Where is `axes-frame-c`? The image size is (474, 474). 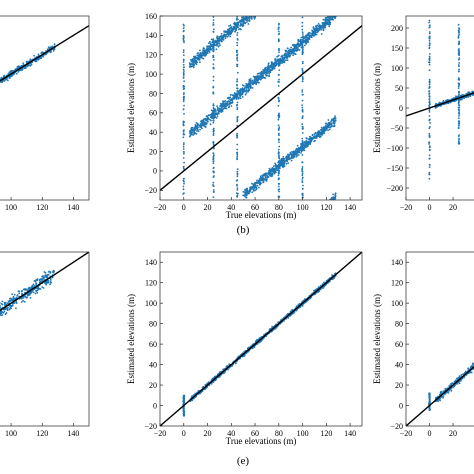
axes-frame-c is located at coordinates (439, 108).